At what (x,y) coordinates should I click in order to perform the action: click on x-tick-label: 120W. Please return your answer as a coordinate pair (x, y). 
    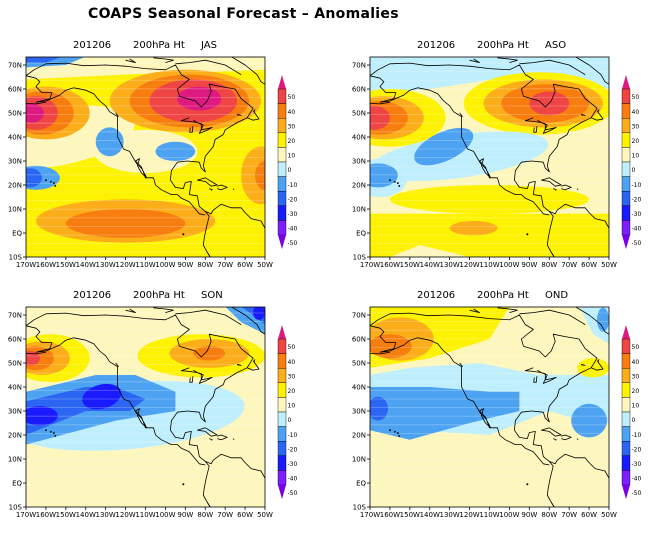
    Looking at the image, I should click on (125, 265).